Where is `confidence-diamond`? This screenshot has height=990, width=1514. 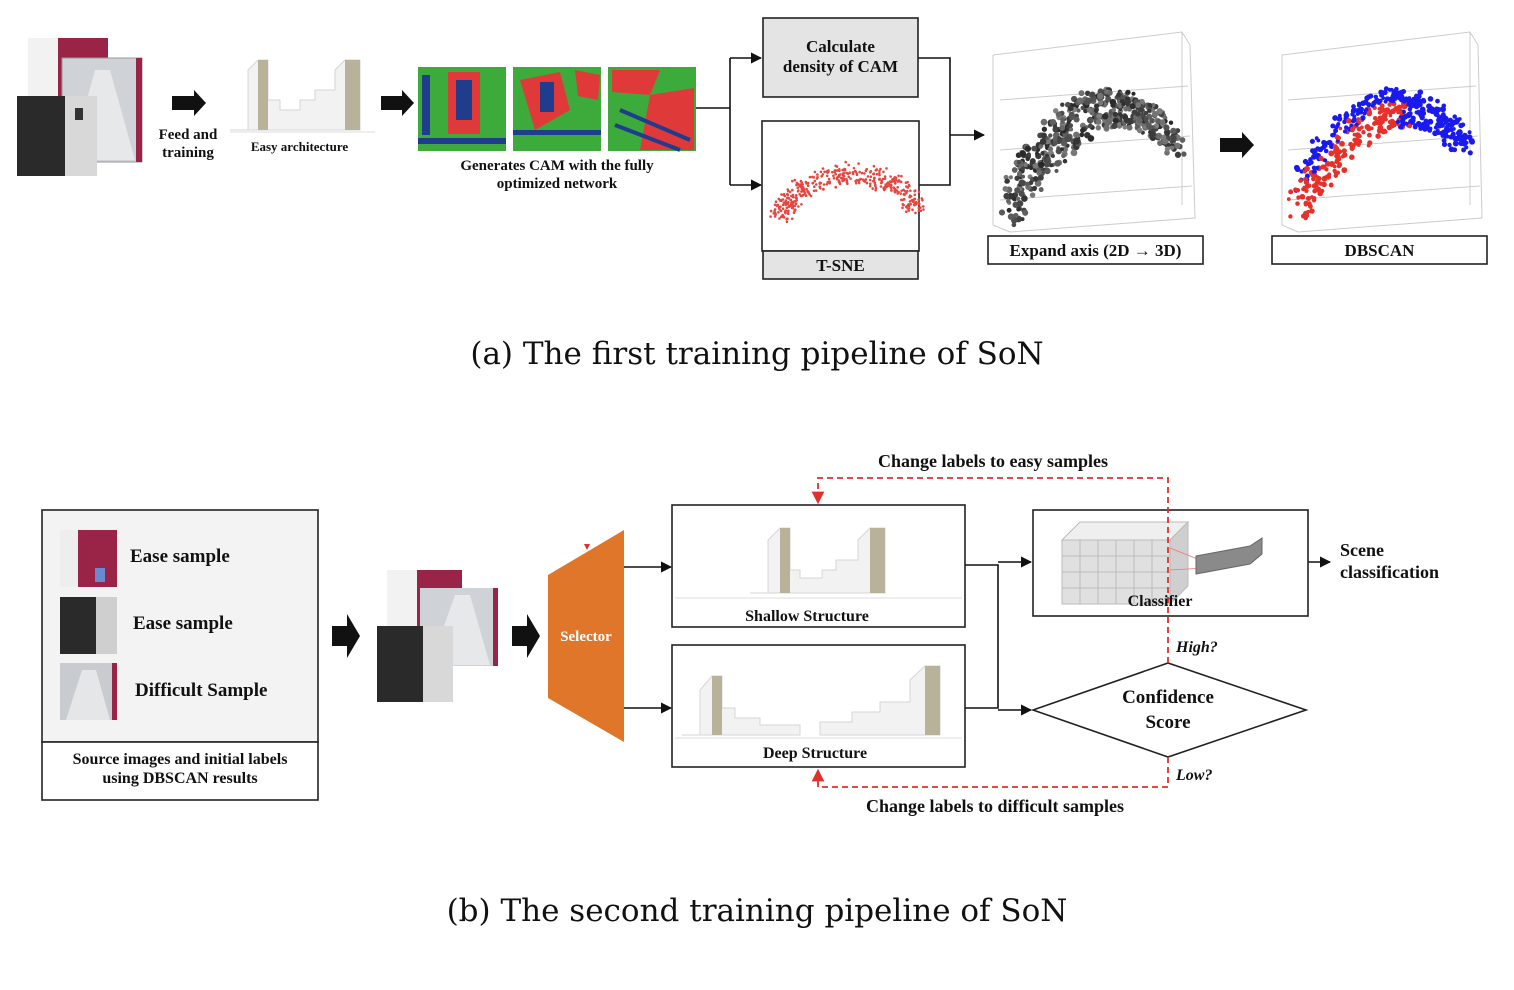 confidence-diamond is located at coordinates (1169, 710).